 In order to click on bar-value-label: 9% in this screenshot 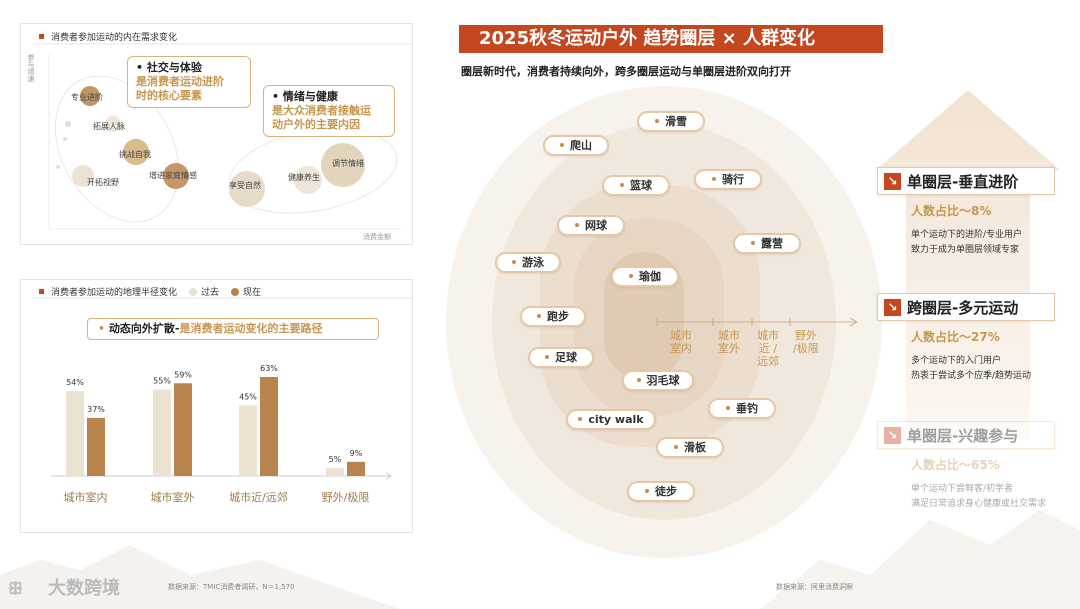, I will do `click(356, 453)`.